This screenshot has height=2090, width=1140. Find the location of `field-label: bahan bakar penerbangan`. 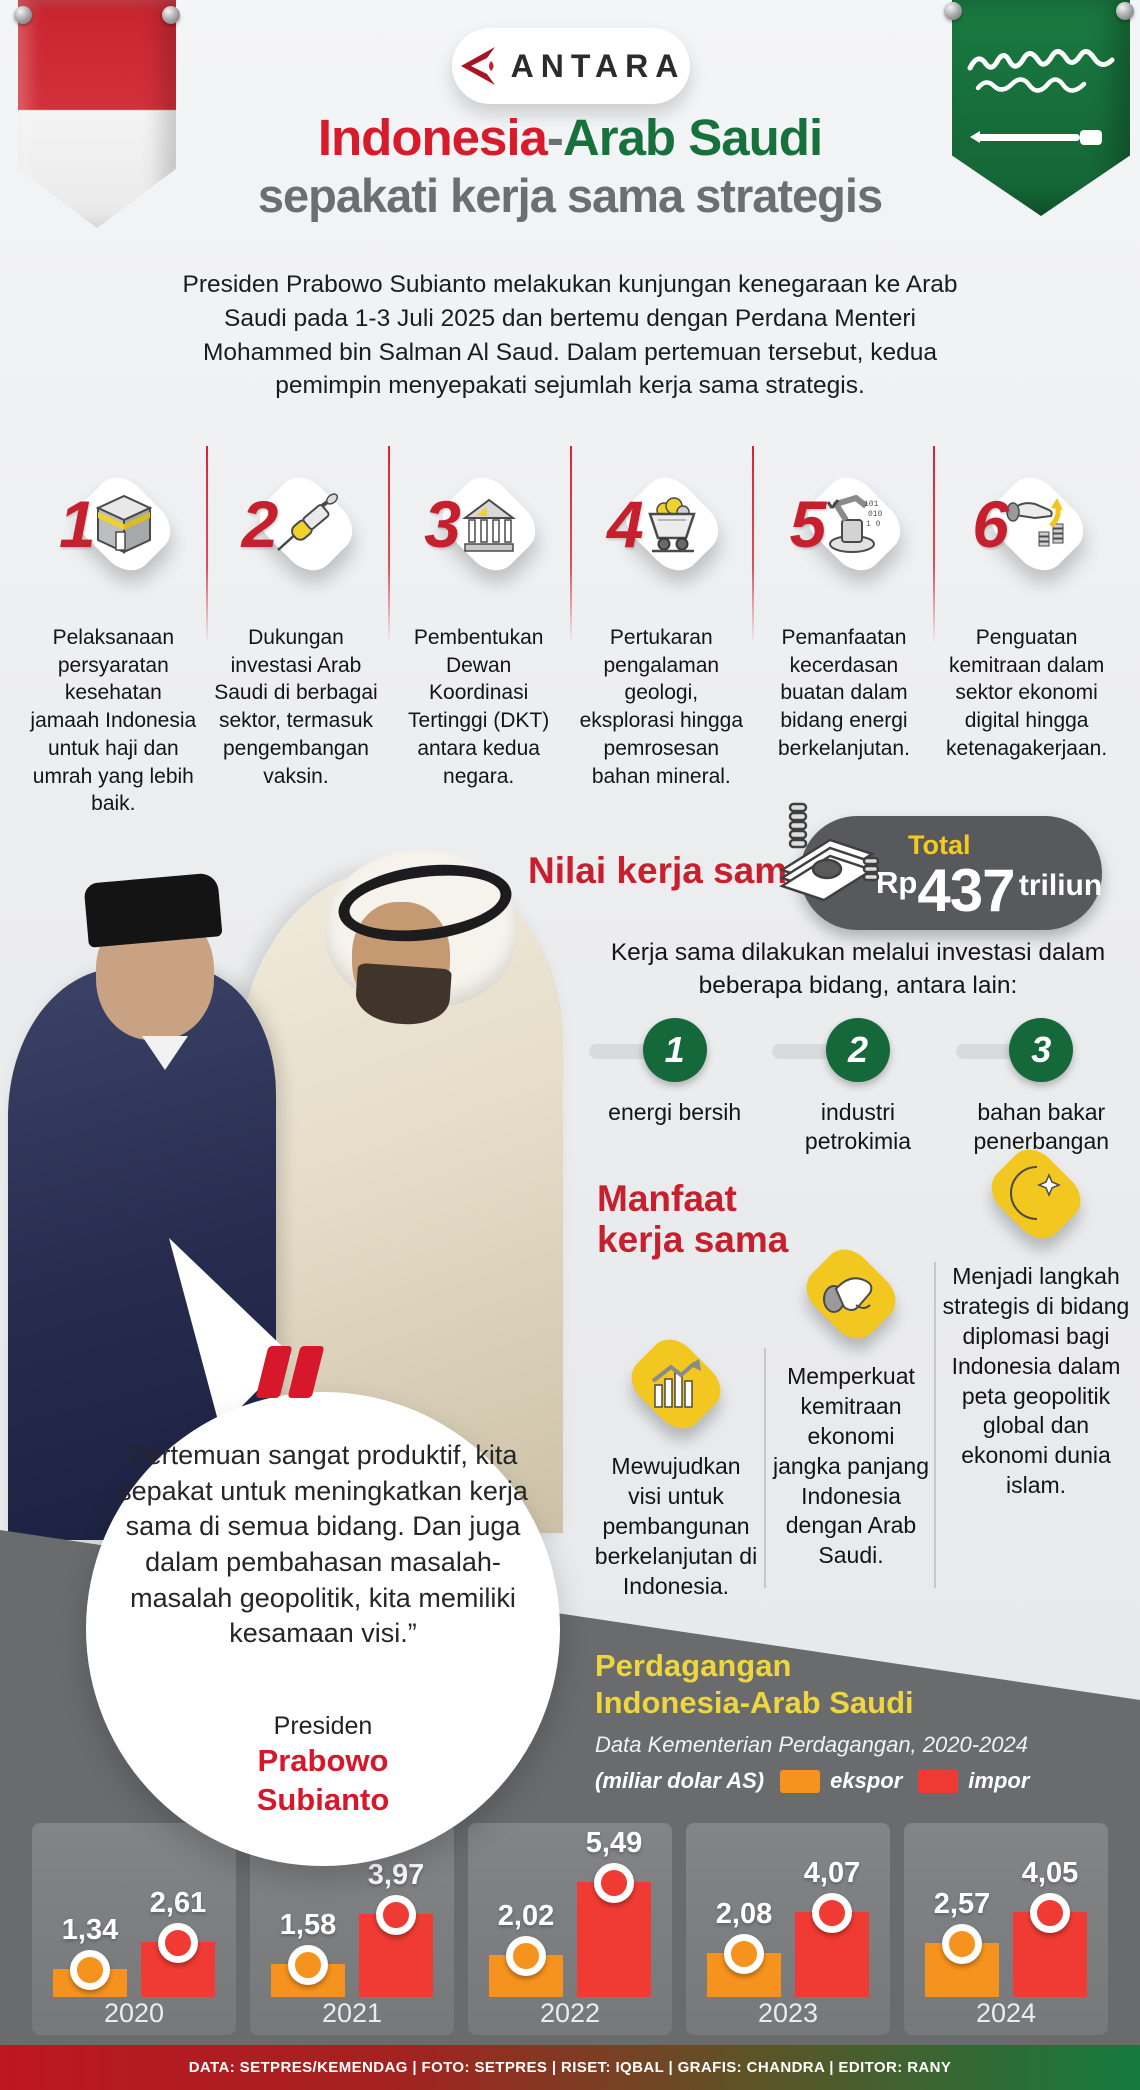

field-label: bahan bakar penerbangan is located at coordinates (1041, 1126).